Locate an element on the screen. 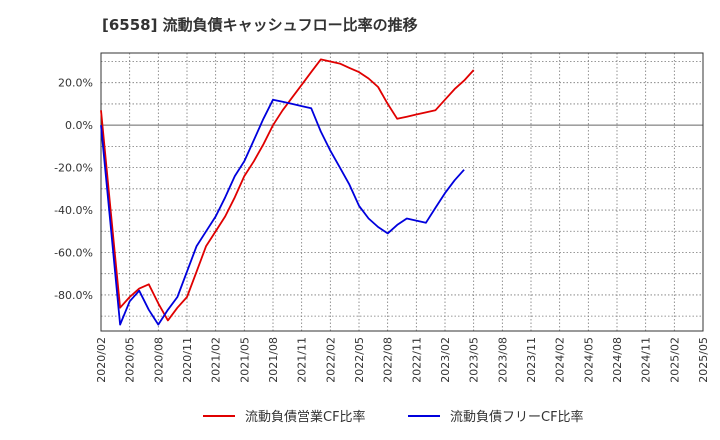 The height and width of the screenshot is (440, 720). chart-title: [6558] 流動負債キャッシュフロー比率の推移 is located at coordinates (260, 25).